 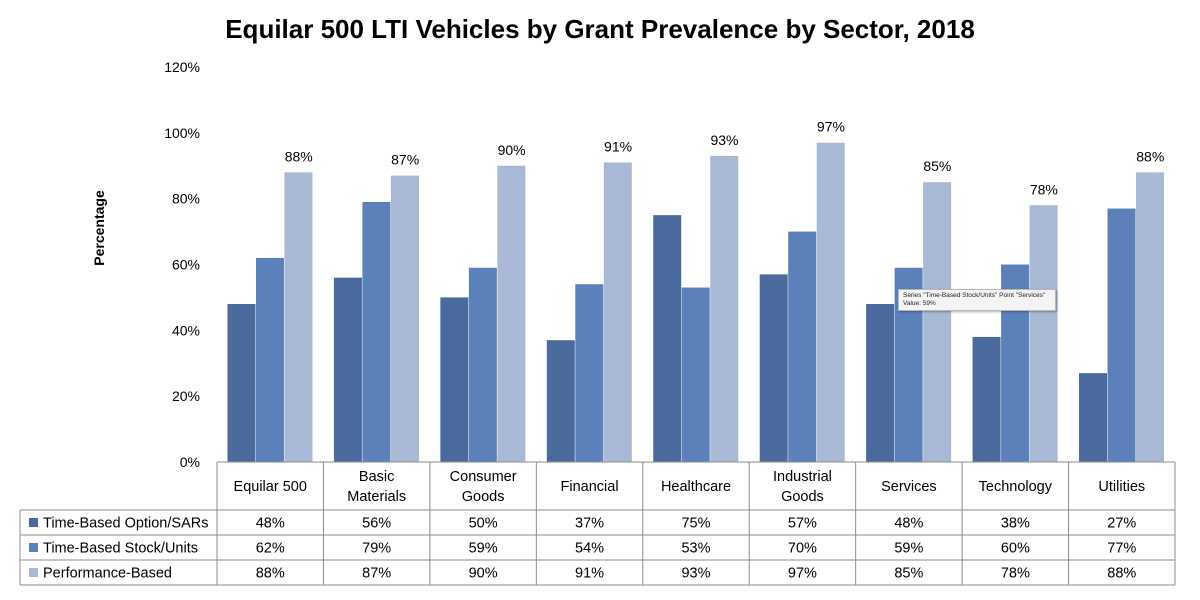 What do you see at coordinates (1015, 574) in the screenshot?
I see `table-value: 78%` at bounding box center [1015, 574].